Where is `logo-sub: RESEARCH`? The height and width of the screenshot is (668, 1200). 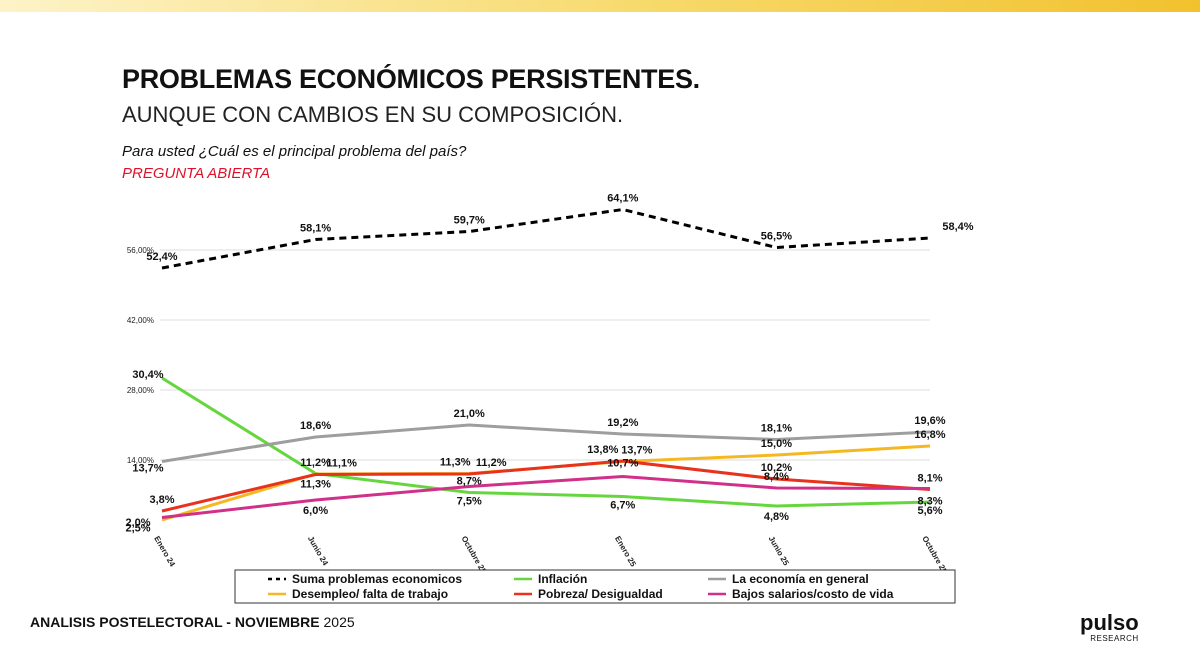 logo-sub: RESEARCH is located at coordinates (1114, 638).